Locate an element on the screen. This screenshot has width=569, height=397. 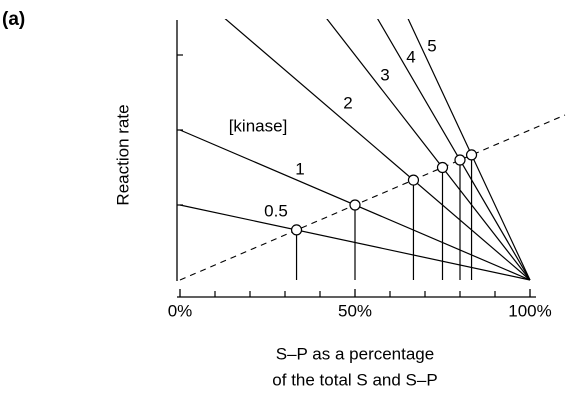
series-label: 2 is located at coordinates (347, 102).